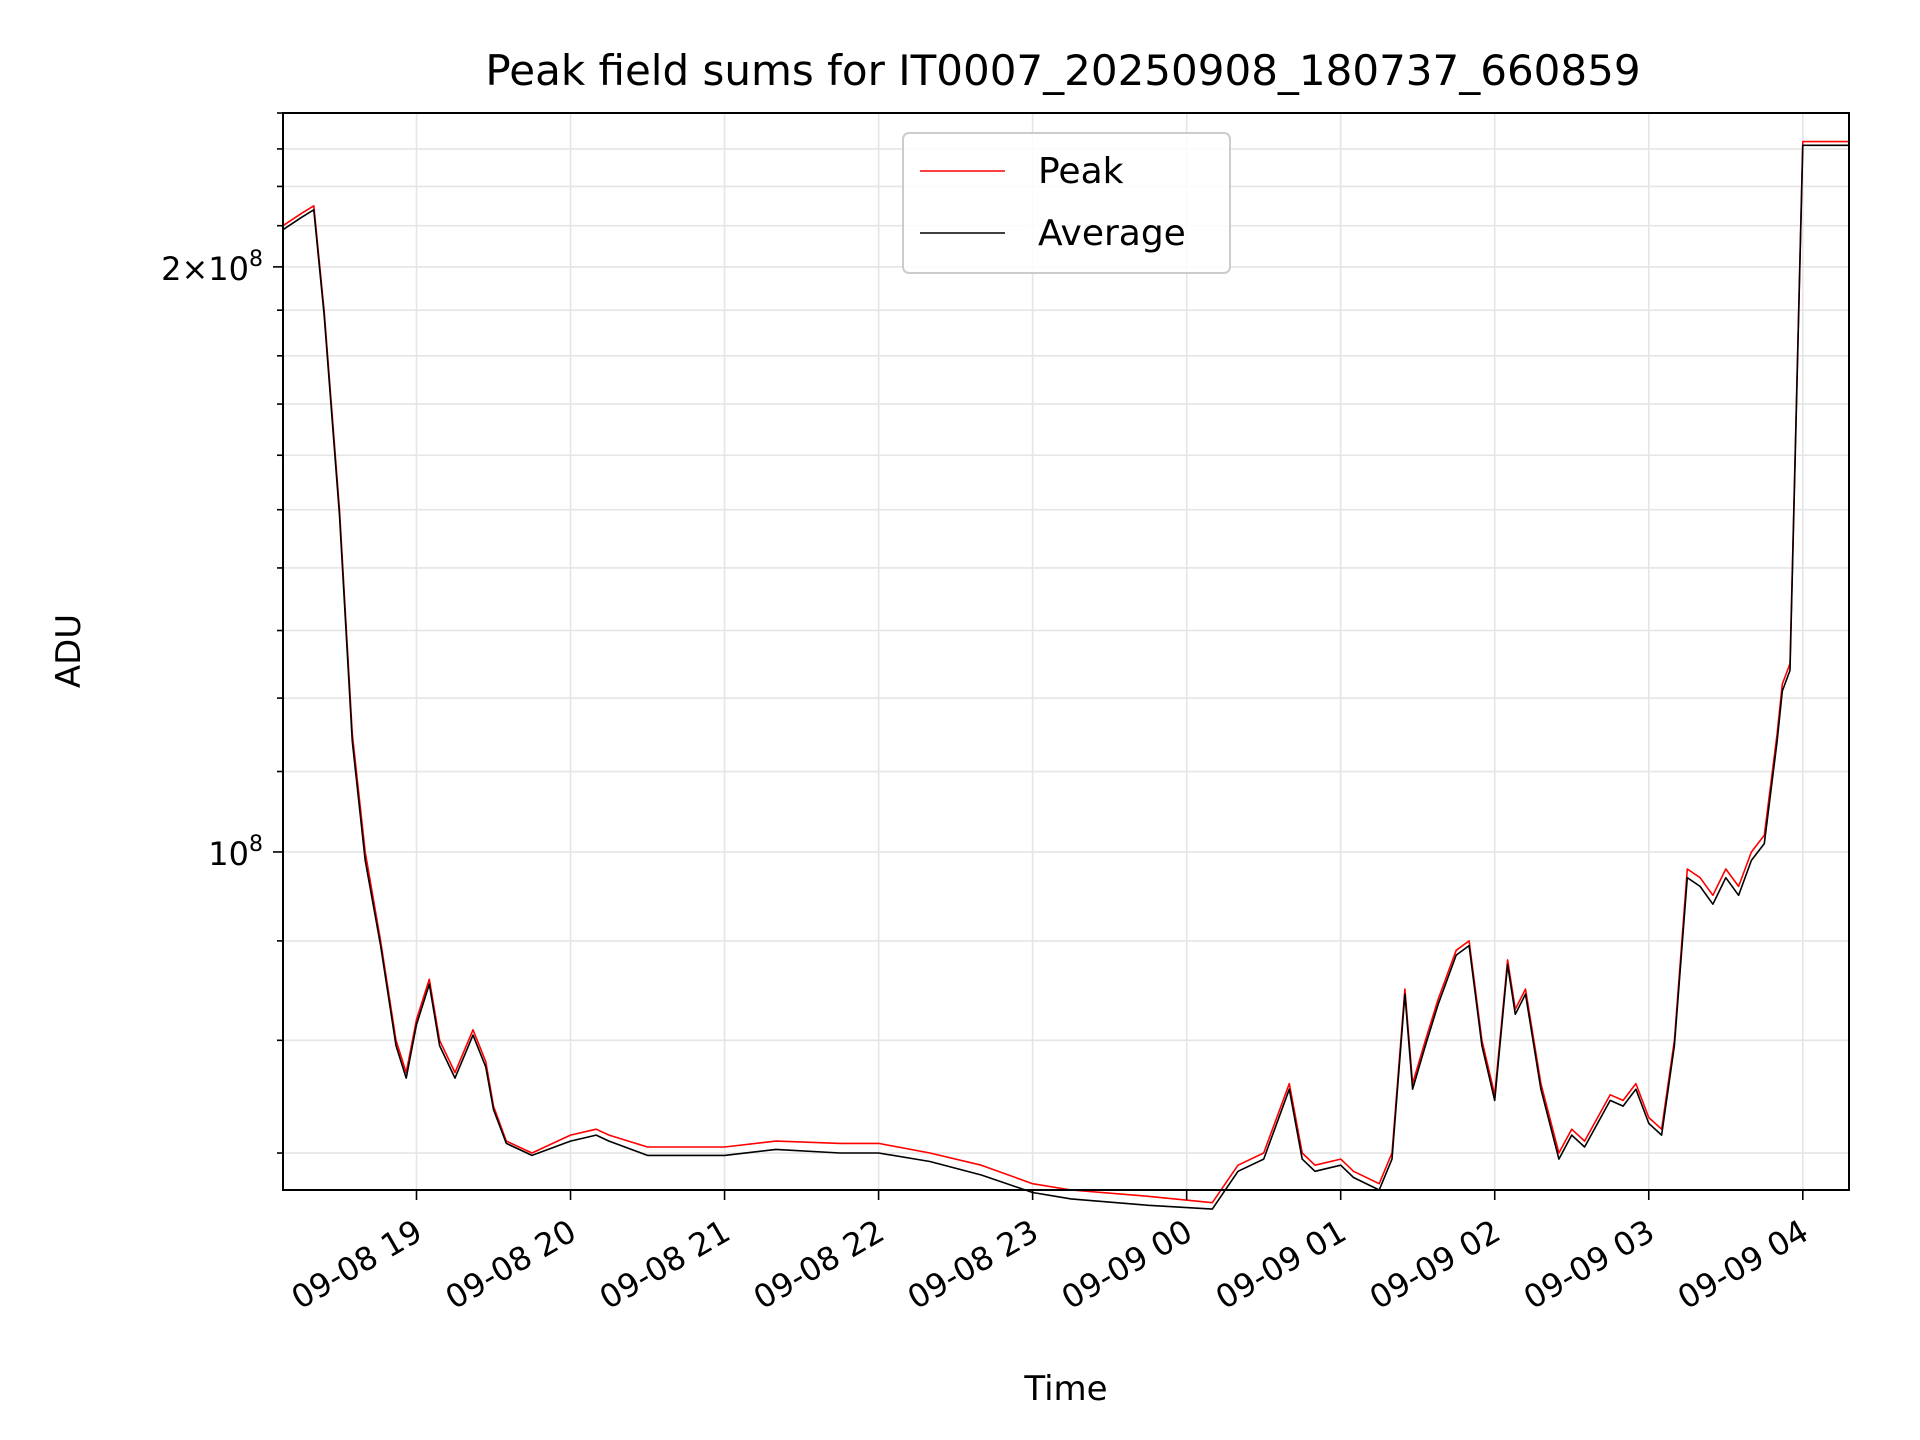 The height and width of the screenshot is (1440, 1920). I want to click on y-axis-ticks: 108 2×108, so click(222, 633).